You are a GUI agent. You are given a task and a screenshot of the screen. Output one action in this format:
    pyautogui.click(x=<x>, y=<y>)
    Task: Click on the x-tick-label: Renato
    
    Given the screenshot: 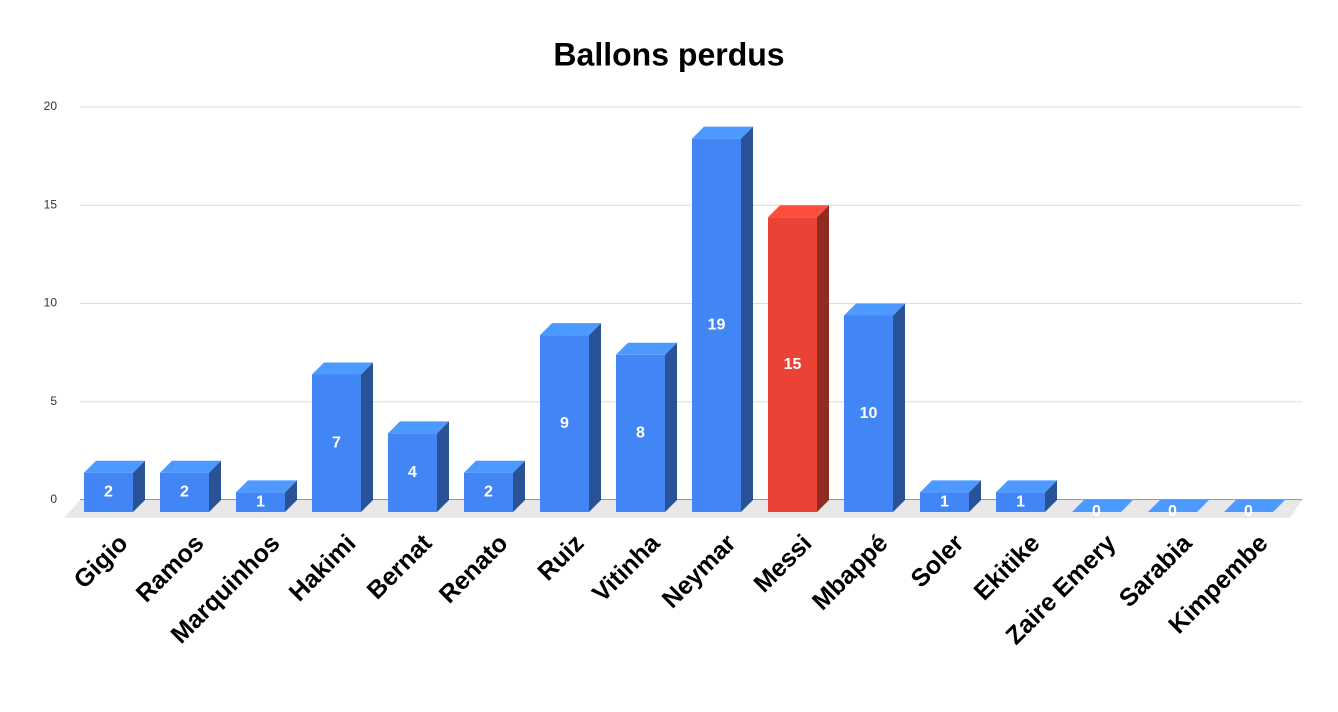 What is the action you would take?
    pyautogui.click(x=474, y=569)
    